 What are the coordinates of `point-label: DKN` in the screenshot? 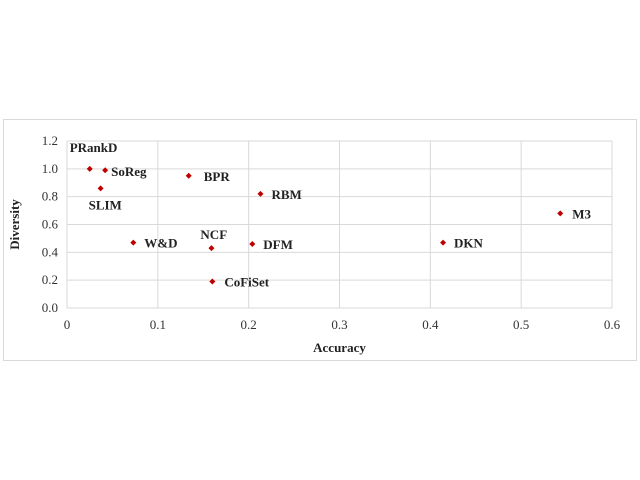 It's located at (469, 243).